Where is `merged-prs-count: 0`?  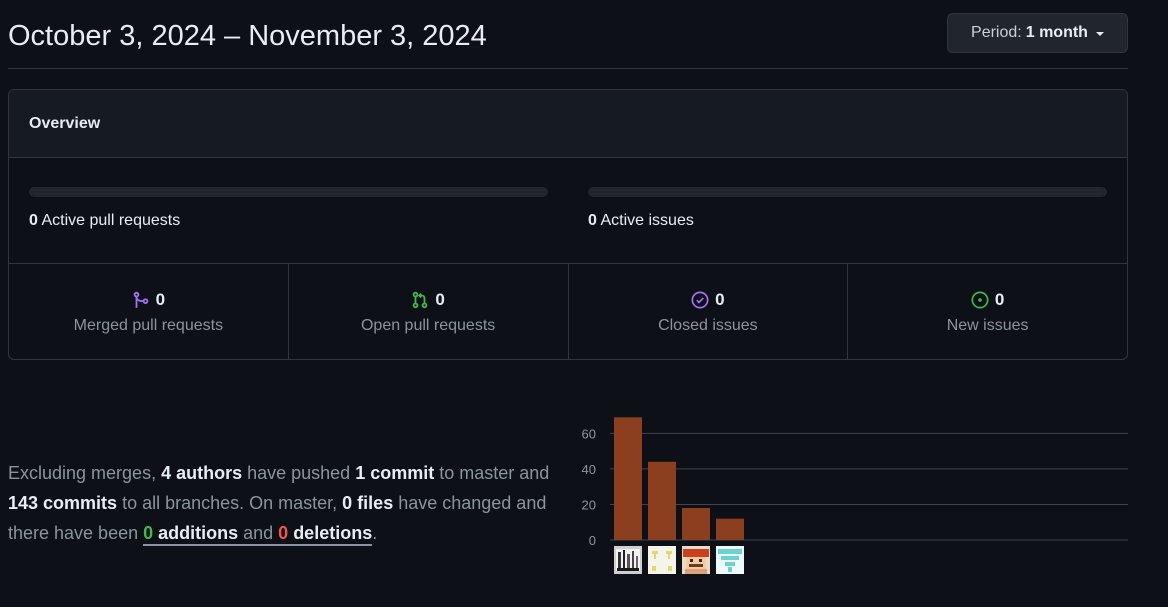 merged-prs-count: 0 is located at coordinates (160, 299).